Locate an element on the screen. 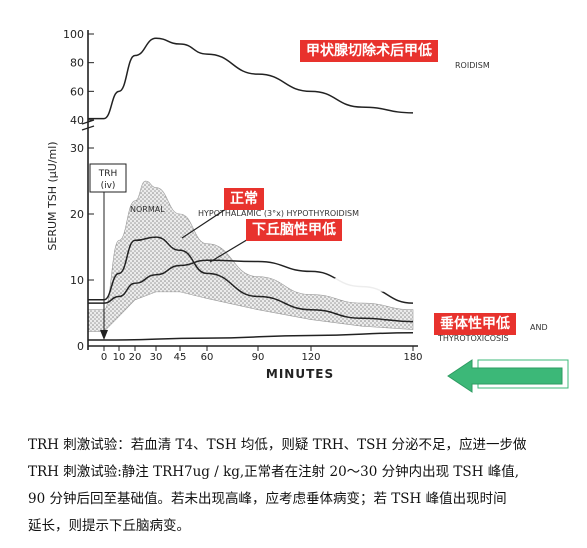 The height and width of the screenshot is (548, 587). series-label-thyrotoxicosis: THYROTOXICOSIS is located at coordinates (473, 338).